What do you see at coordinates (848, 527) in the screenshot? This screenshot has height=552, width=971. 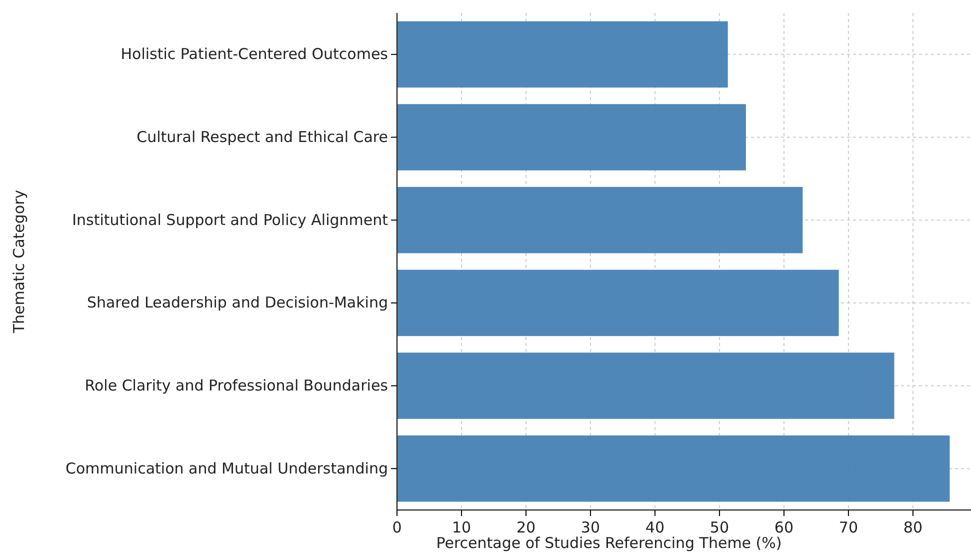 I see `x-tick-label: 70` at bounding box center [848, 527].